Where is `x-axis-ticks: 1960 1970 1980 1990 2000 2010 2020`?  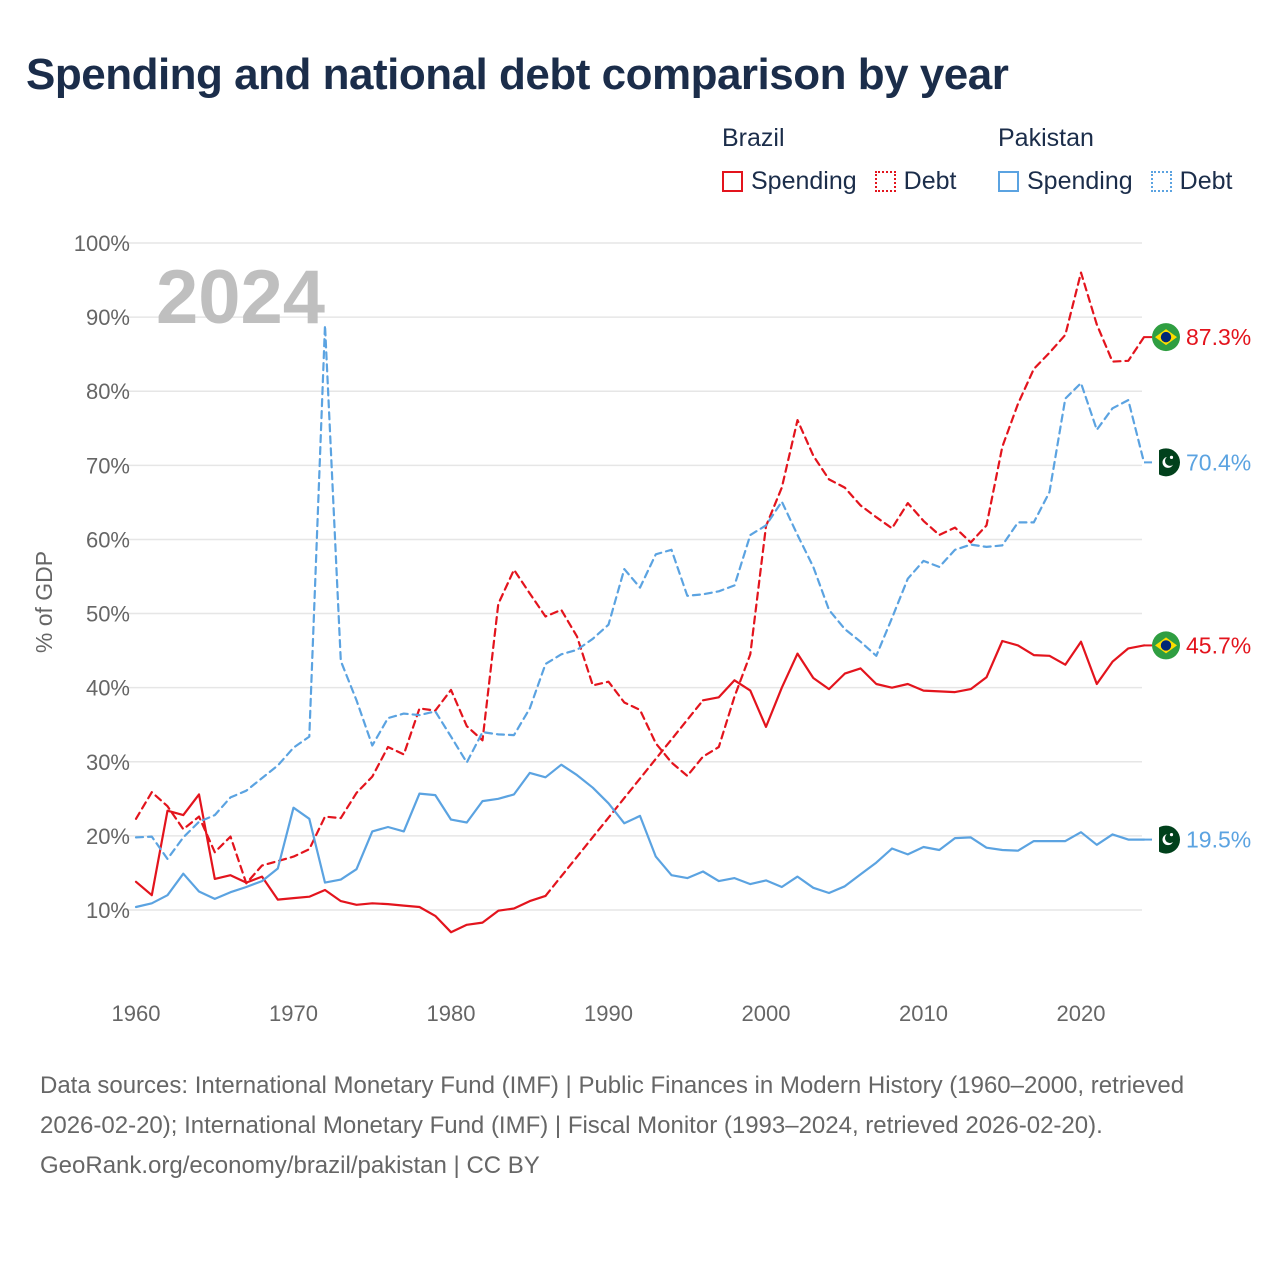 x-axis-ticks: 1960 1970 1980 1990 2000 2010 2020 is located at coordinates (609, 1013).